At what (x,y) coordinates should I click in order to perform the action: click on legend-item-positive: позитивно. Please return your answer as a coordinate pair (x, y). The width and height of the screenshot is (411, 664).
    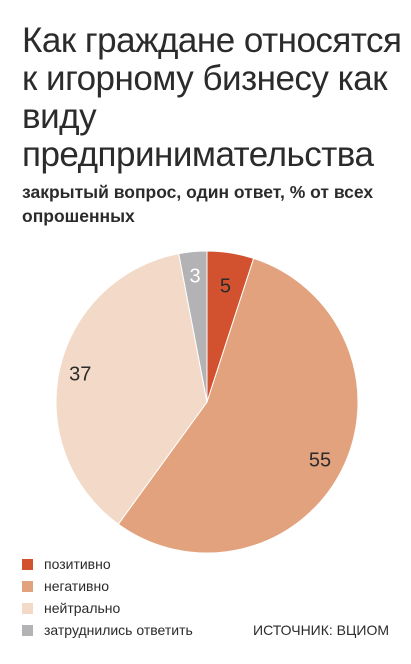
    Looking at the image, I should click on (107, 564).